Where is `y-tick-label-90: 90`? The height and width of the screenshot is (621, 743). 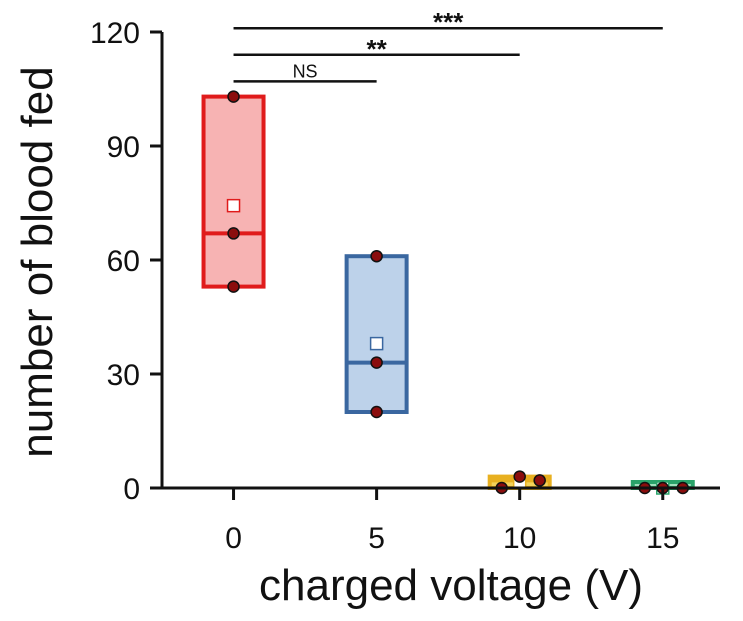
y-tick-label-90: 90 is located at coordinates (123, 147).